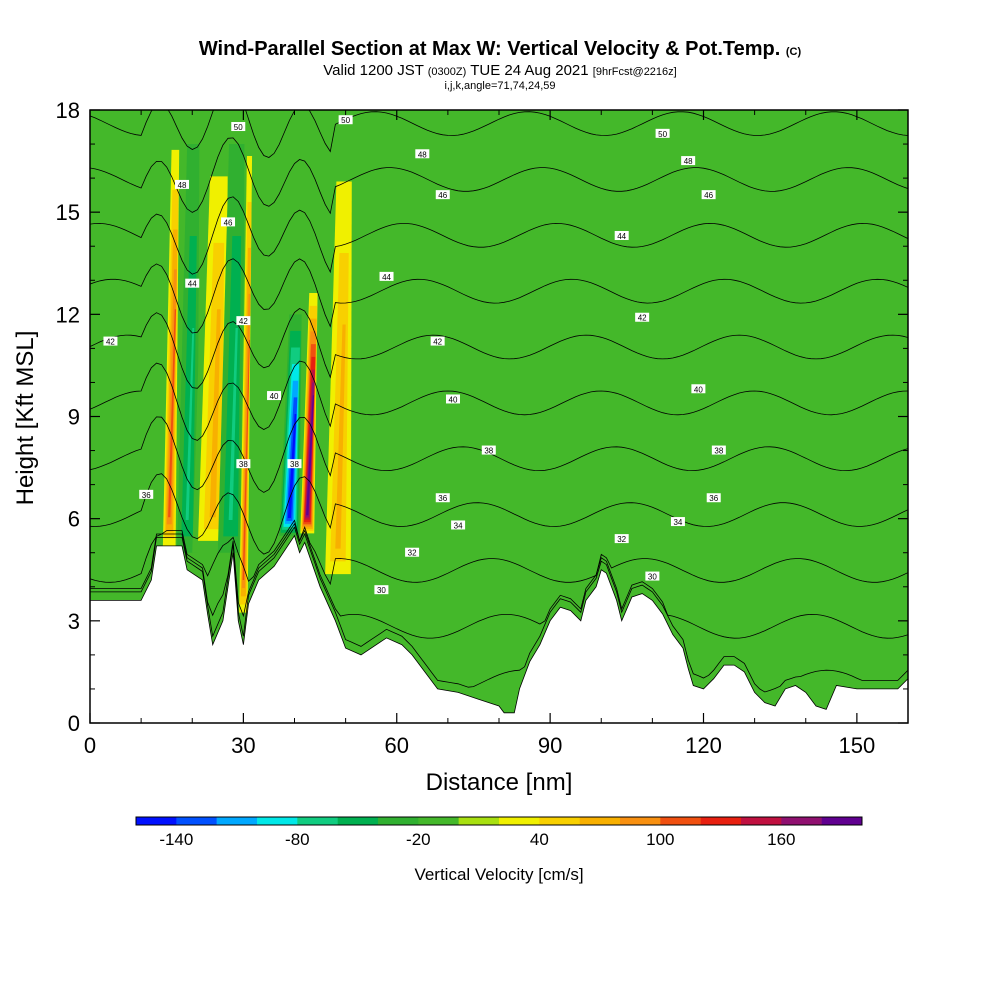  What do you see at coordinates (539, 839) in the screenshot?
I see `colorbar-tick-label: 40` at bounding box center [539, 839].